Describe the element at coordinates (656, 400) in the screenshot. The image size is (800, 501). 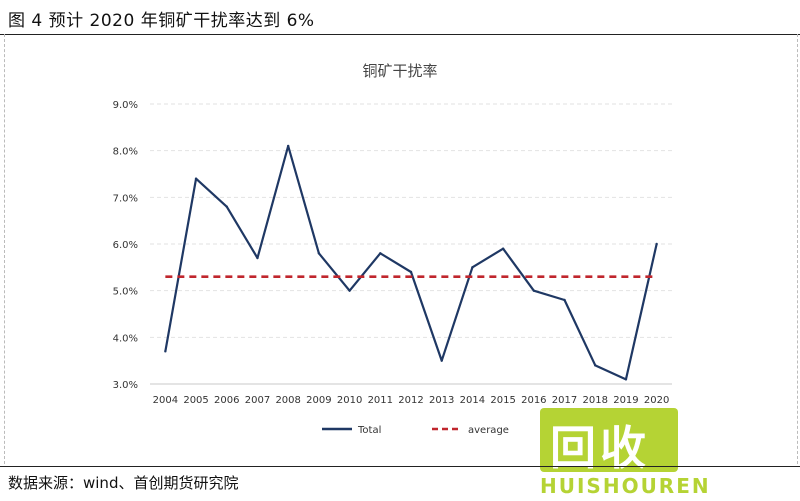
I see `x-tick-label: 2020` at that location.